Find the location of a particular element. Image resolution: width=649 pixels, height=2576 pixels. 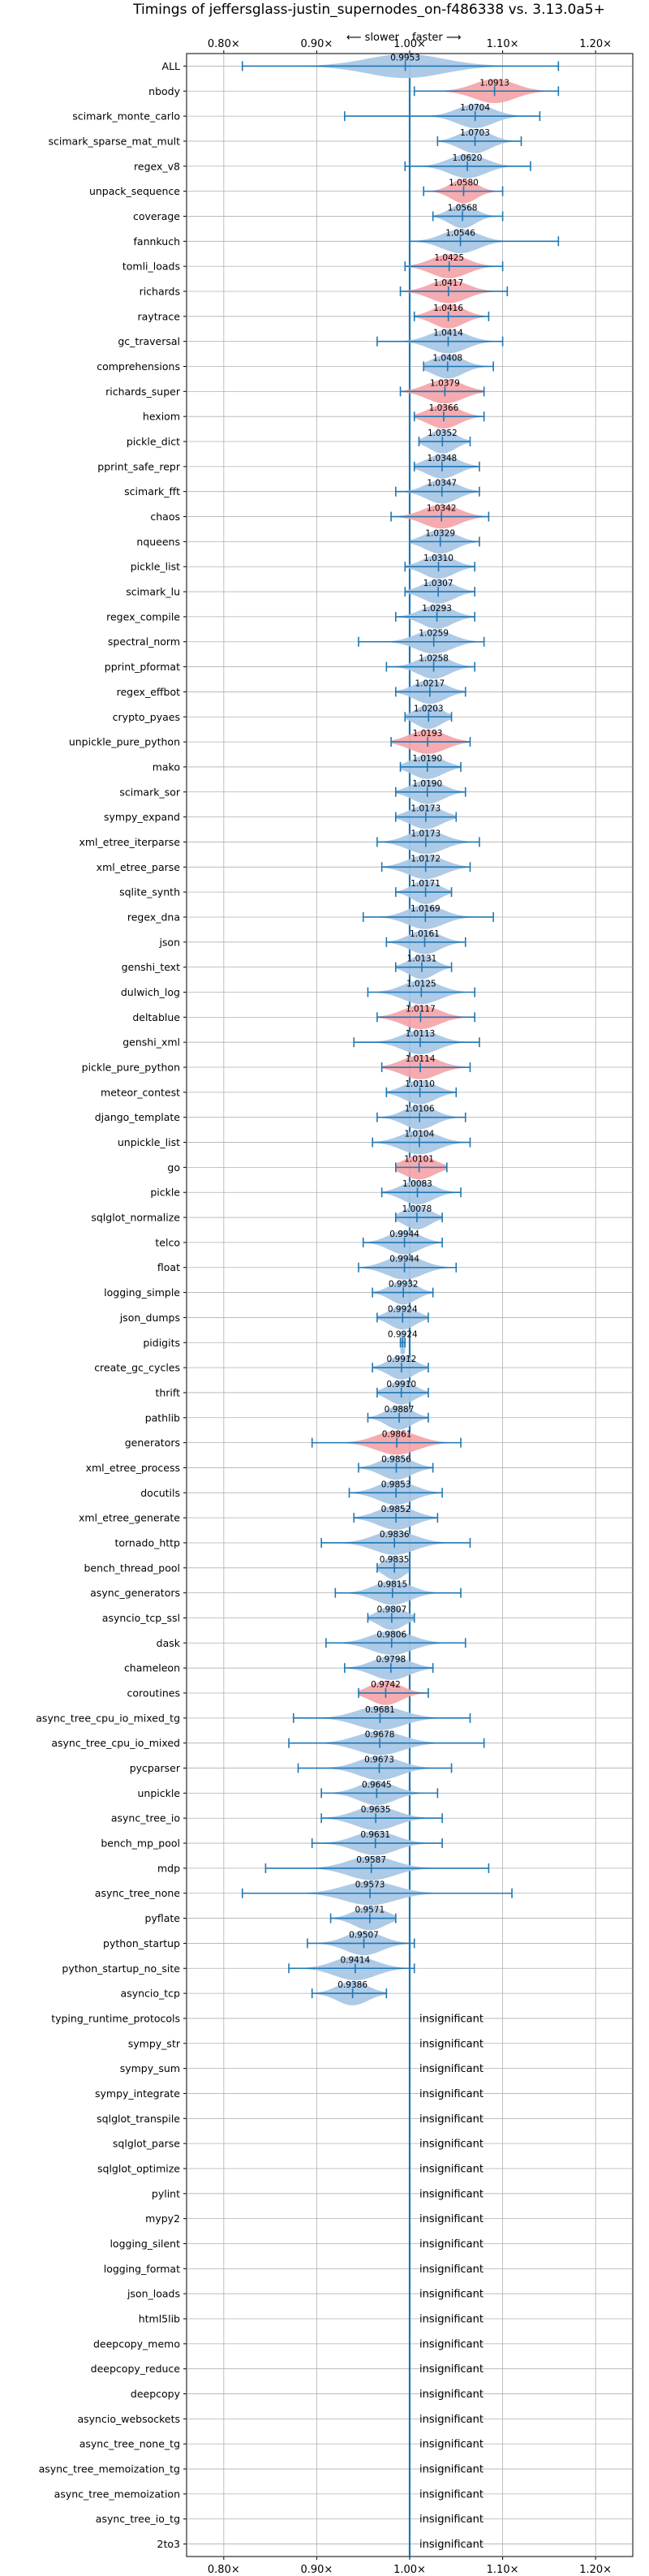

y-tick-label: asyncio_tcp_ssl is located at coordinates (141, 1618).